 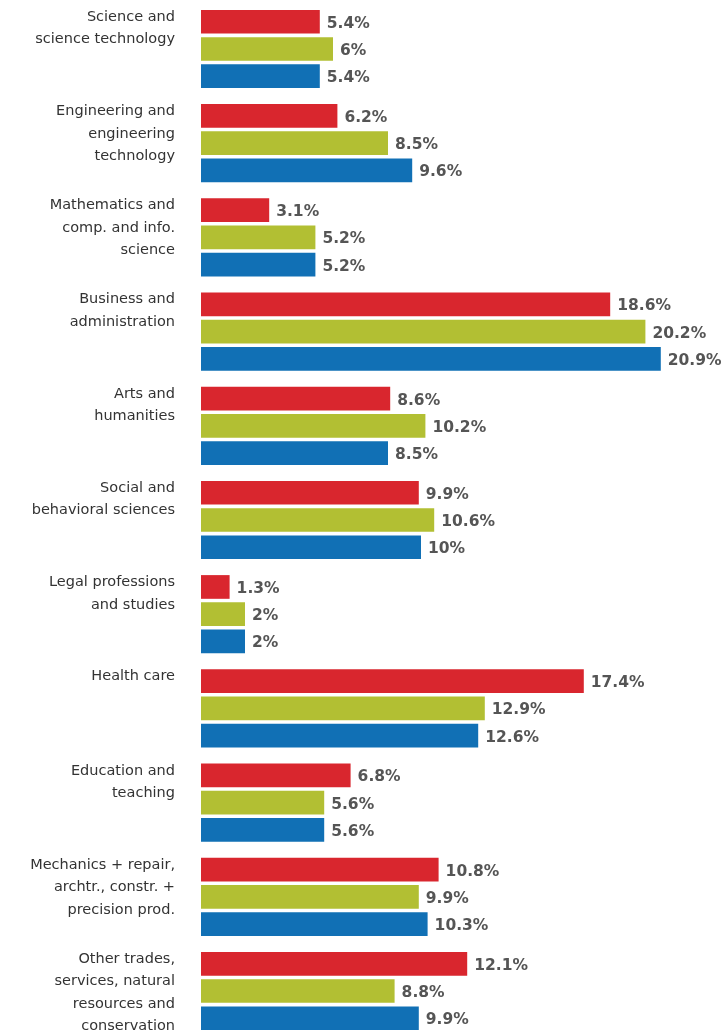 I want to click on y-tick-label: Engineering and engineering technology, so click(x=116, y=133).